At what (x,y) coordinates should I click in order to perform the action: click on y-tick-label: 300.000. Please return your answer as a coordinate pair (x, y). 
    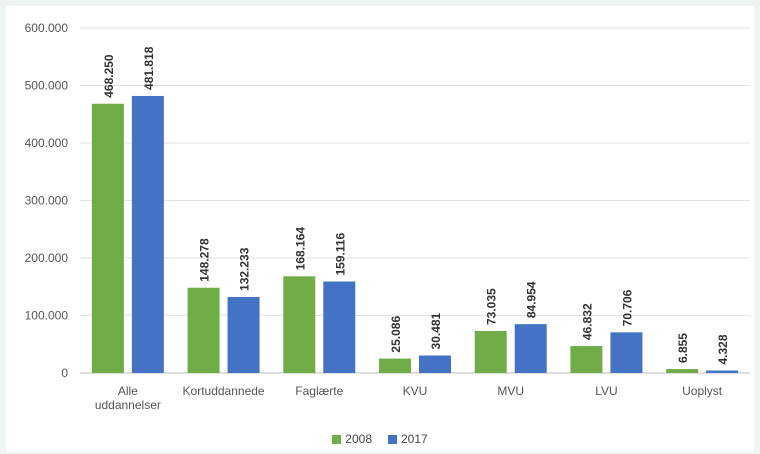
    Looking at the image, I should click on (47, 201).